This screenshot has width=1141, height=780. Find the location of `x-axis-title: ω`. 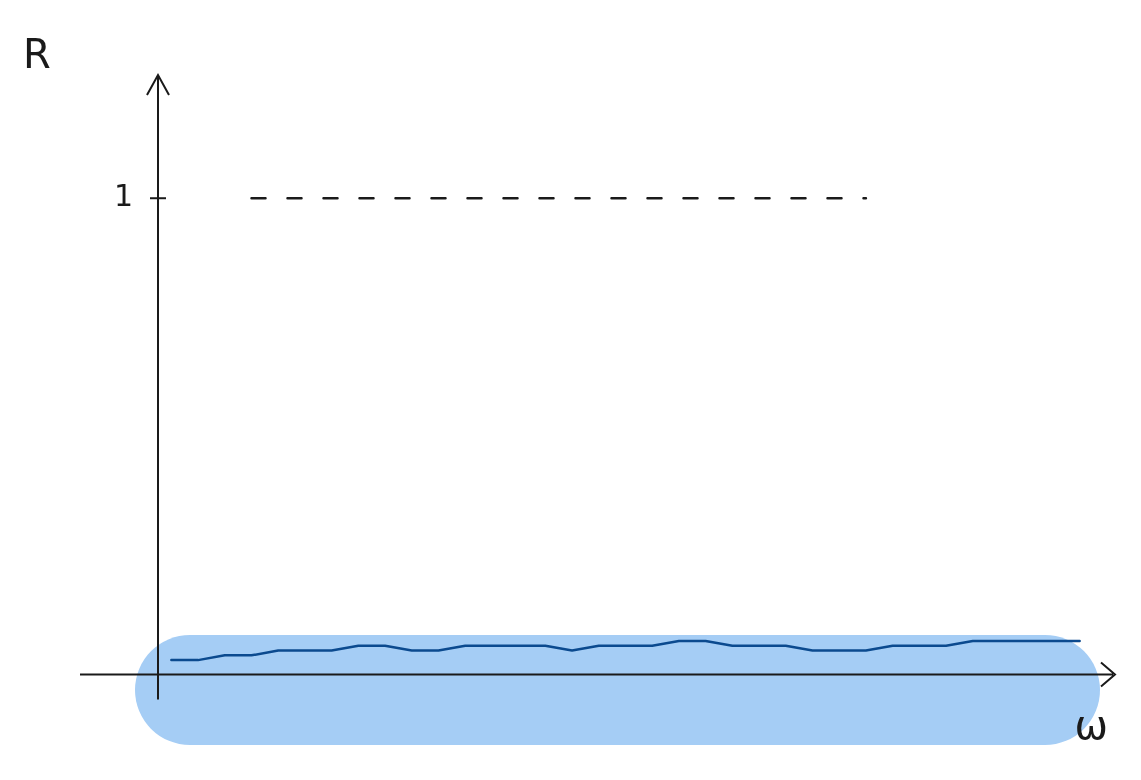

x-axis-title: ω is located at coordinates (1091, 725).